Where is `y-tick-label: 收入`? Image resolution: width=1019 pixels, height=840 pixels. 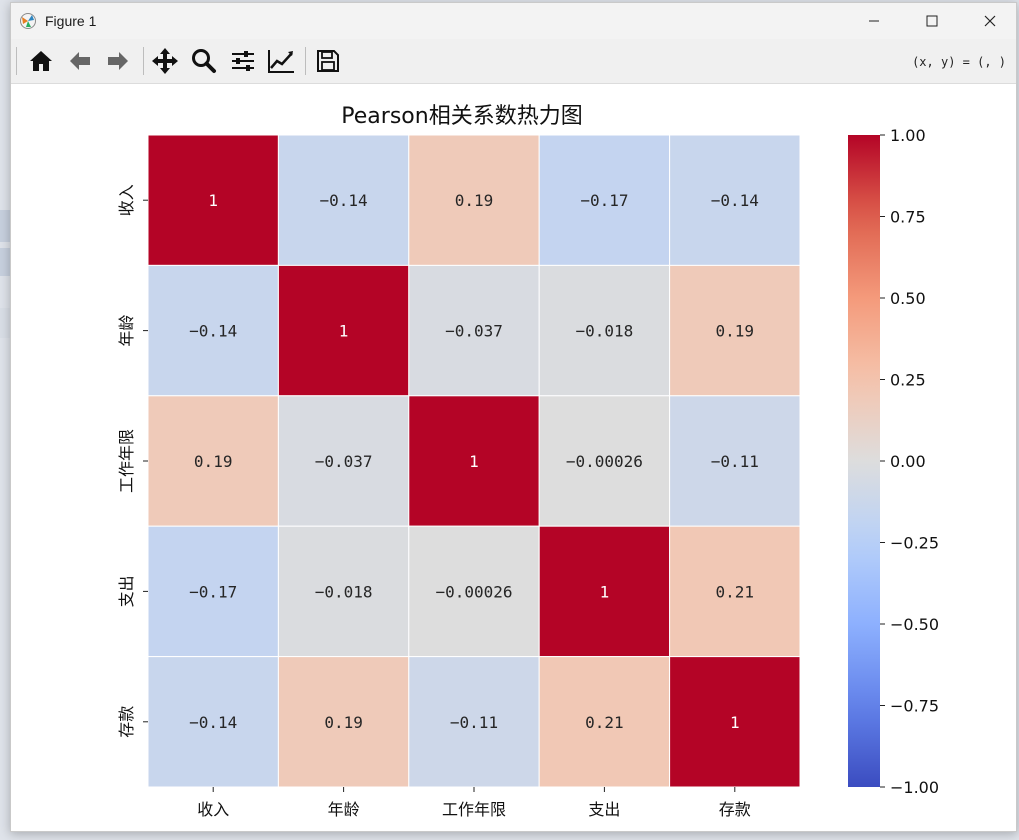
y-tick-label: 收入 is located at coordinates (126, 200).